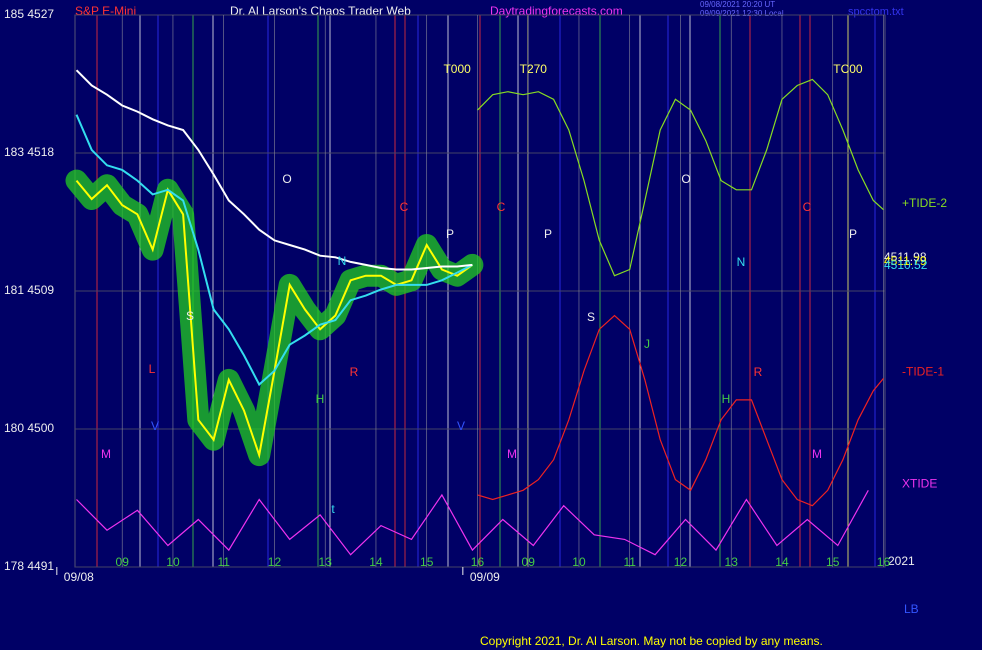 Image resolution: width=982 pixels, height=650 pixels. Describe the element at coordinates (924, 203) in the screenshot. I see `legend-entry: +TIDE-2` at that location.